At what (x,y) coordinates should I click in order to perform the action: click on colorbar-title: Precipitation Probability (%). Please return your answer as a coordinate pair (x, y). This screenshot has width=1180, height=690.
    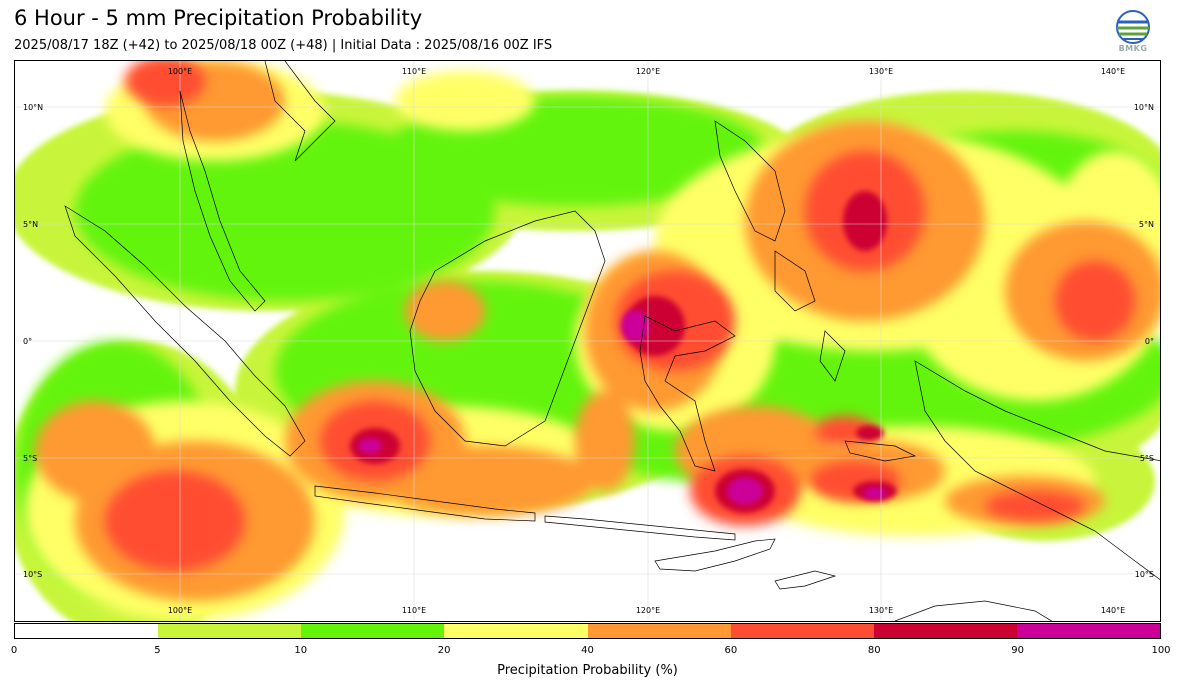
    Looking at the image, I should click on (587, 670).